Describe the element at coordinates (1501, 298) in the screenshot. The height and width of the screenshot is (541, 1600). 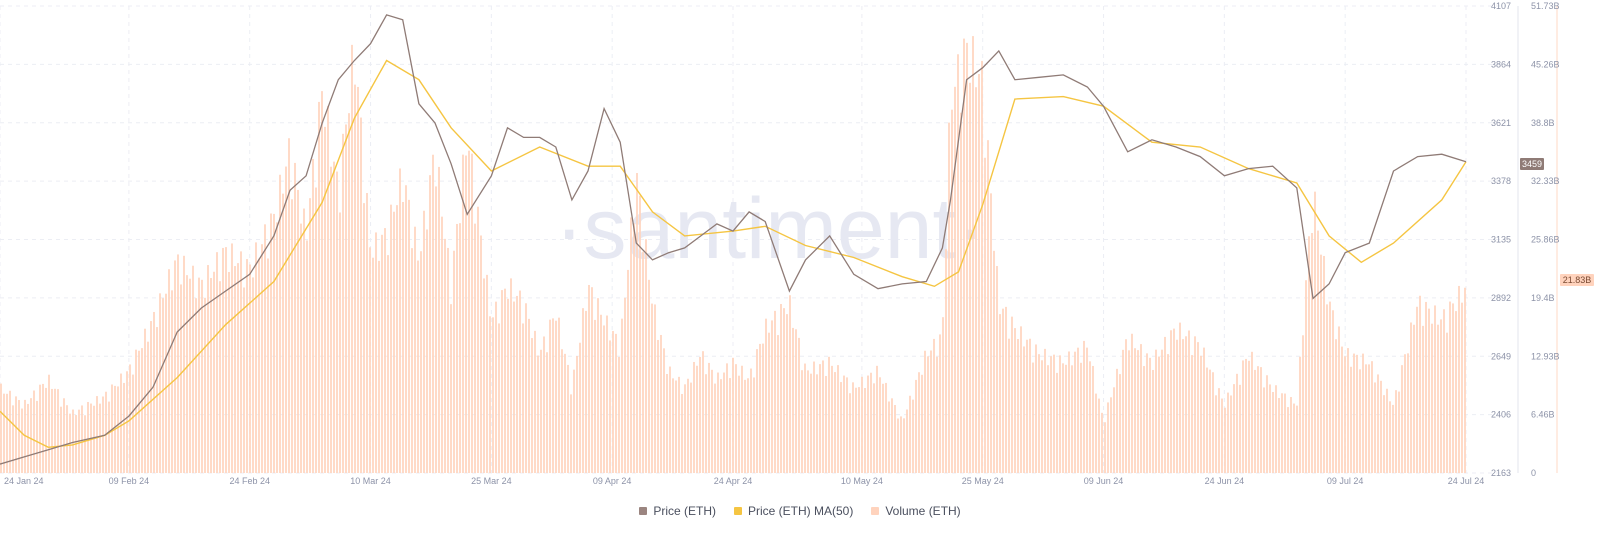
I see `price-tick-label: 2892` at that location.